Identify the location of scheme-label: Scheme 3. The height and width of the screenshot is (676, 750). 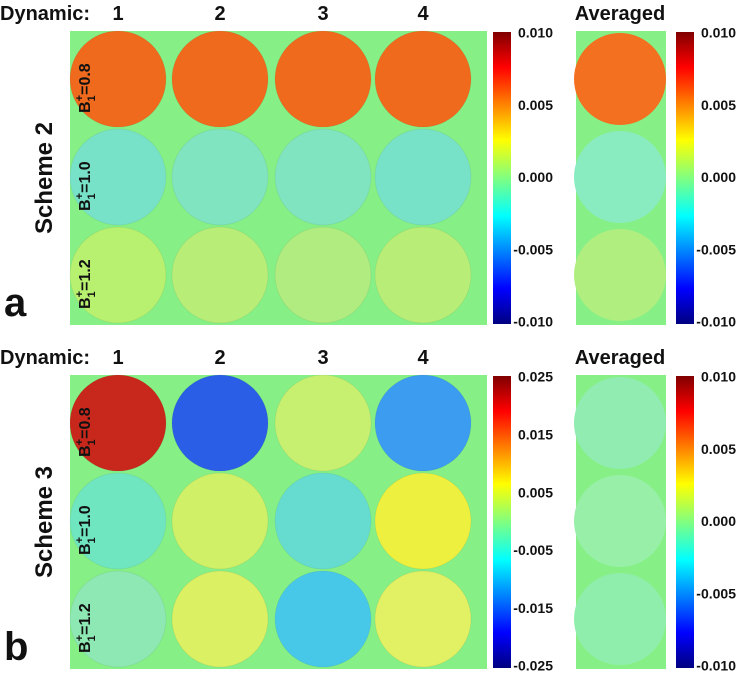
(44, 522).